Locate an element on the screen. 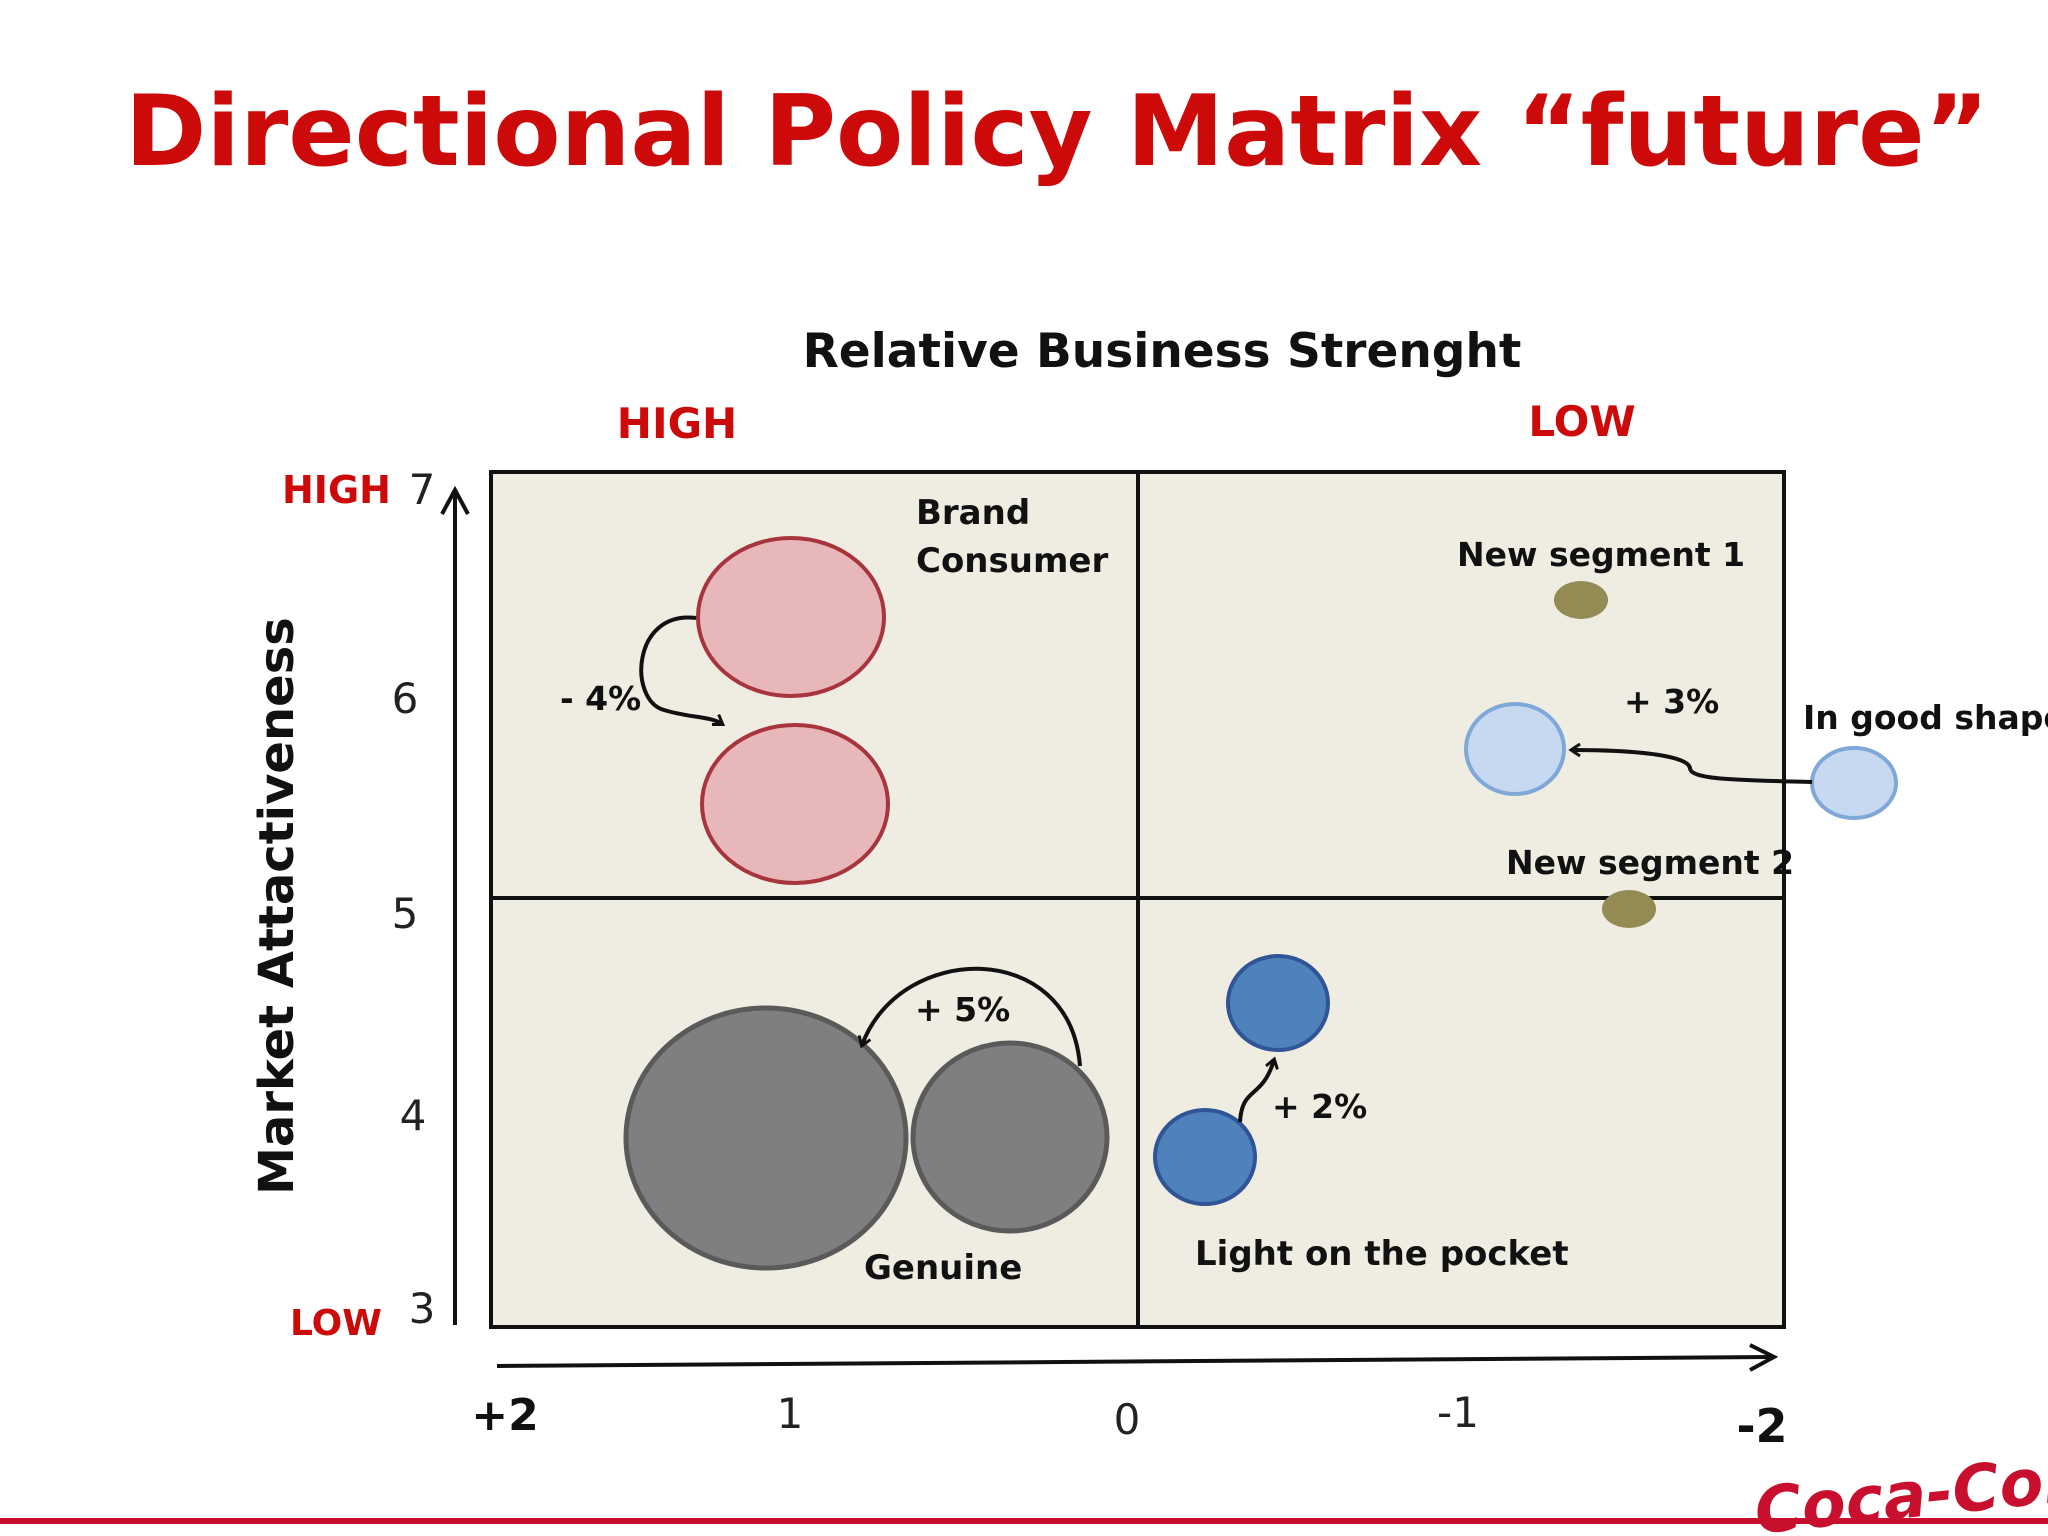 Image resolution: width=2048 pixels, height=1536 pixels. genuine-label: Genuine is located at coordinates (943, 1268).